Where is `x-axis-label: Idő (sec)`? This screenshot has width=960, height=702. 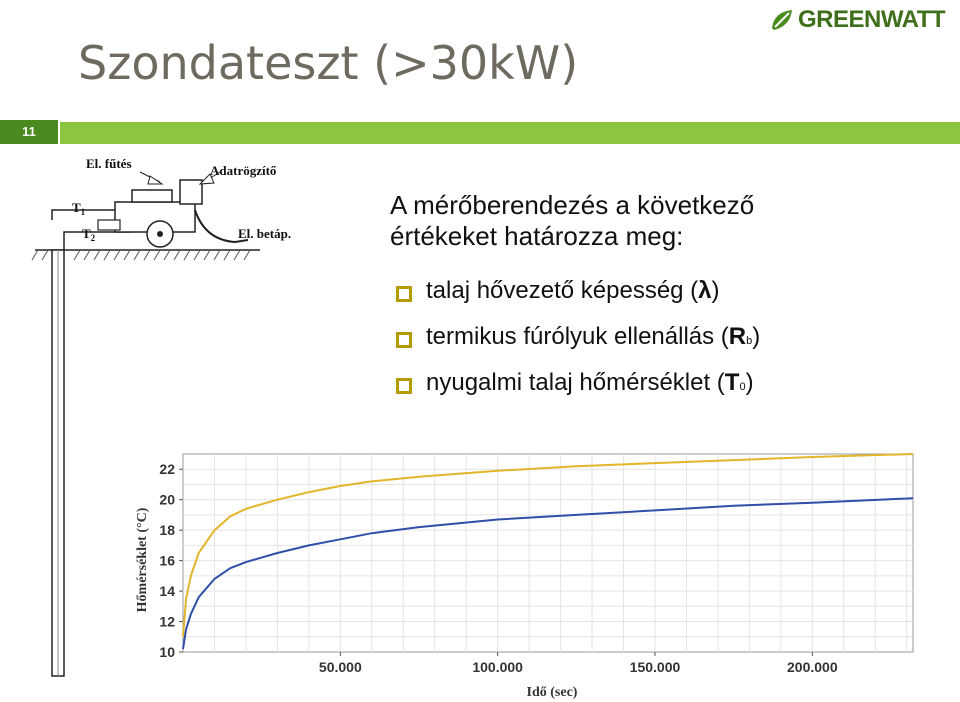
x-axis-label: Idő (sec) is located at coordinates (552, 692).